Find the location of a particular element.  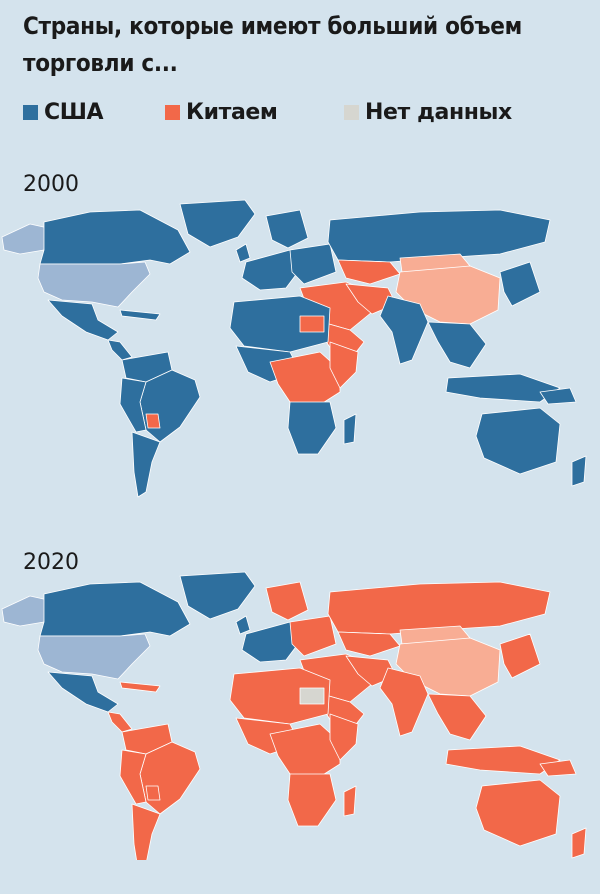

legend-label-china: Китаем is located at coordinates (232, 112).